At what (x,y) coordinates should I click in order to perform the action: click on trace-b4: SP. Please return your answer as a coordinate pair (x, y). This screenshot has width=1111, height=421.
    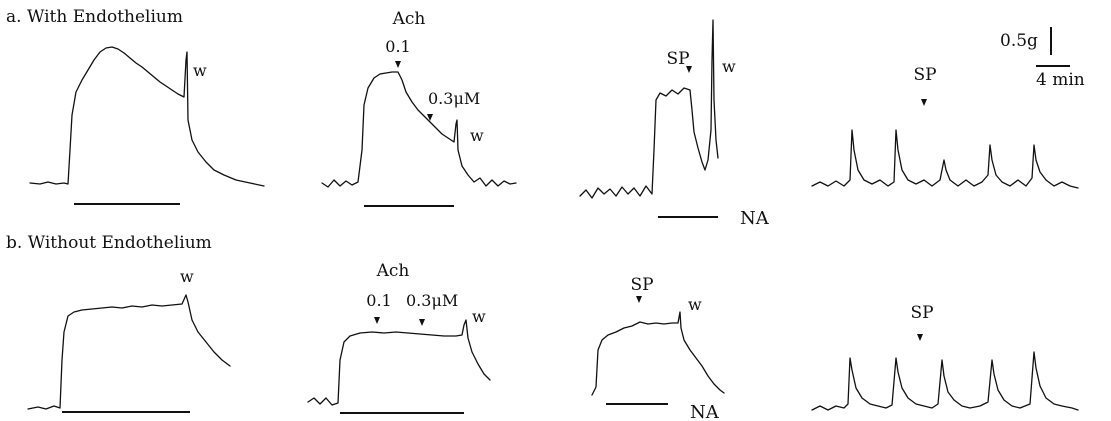
    Looking at the image, I should click on (945, 357).